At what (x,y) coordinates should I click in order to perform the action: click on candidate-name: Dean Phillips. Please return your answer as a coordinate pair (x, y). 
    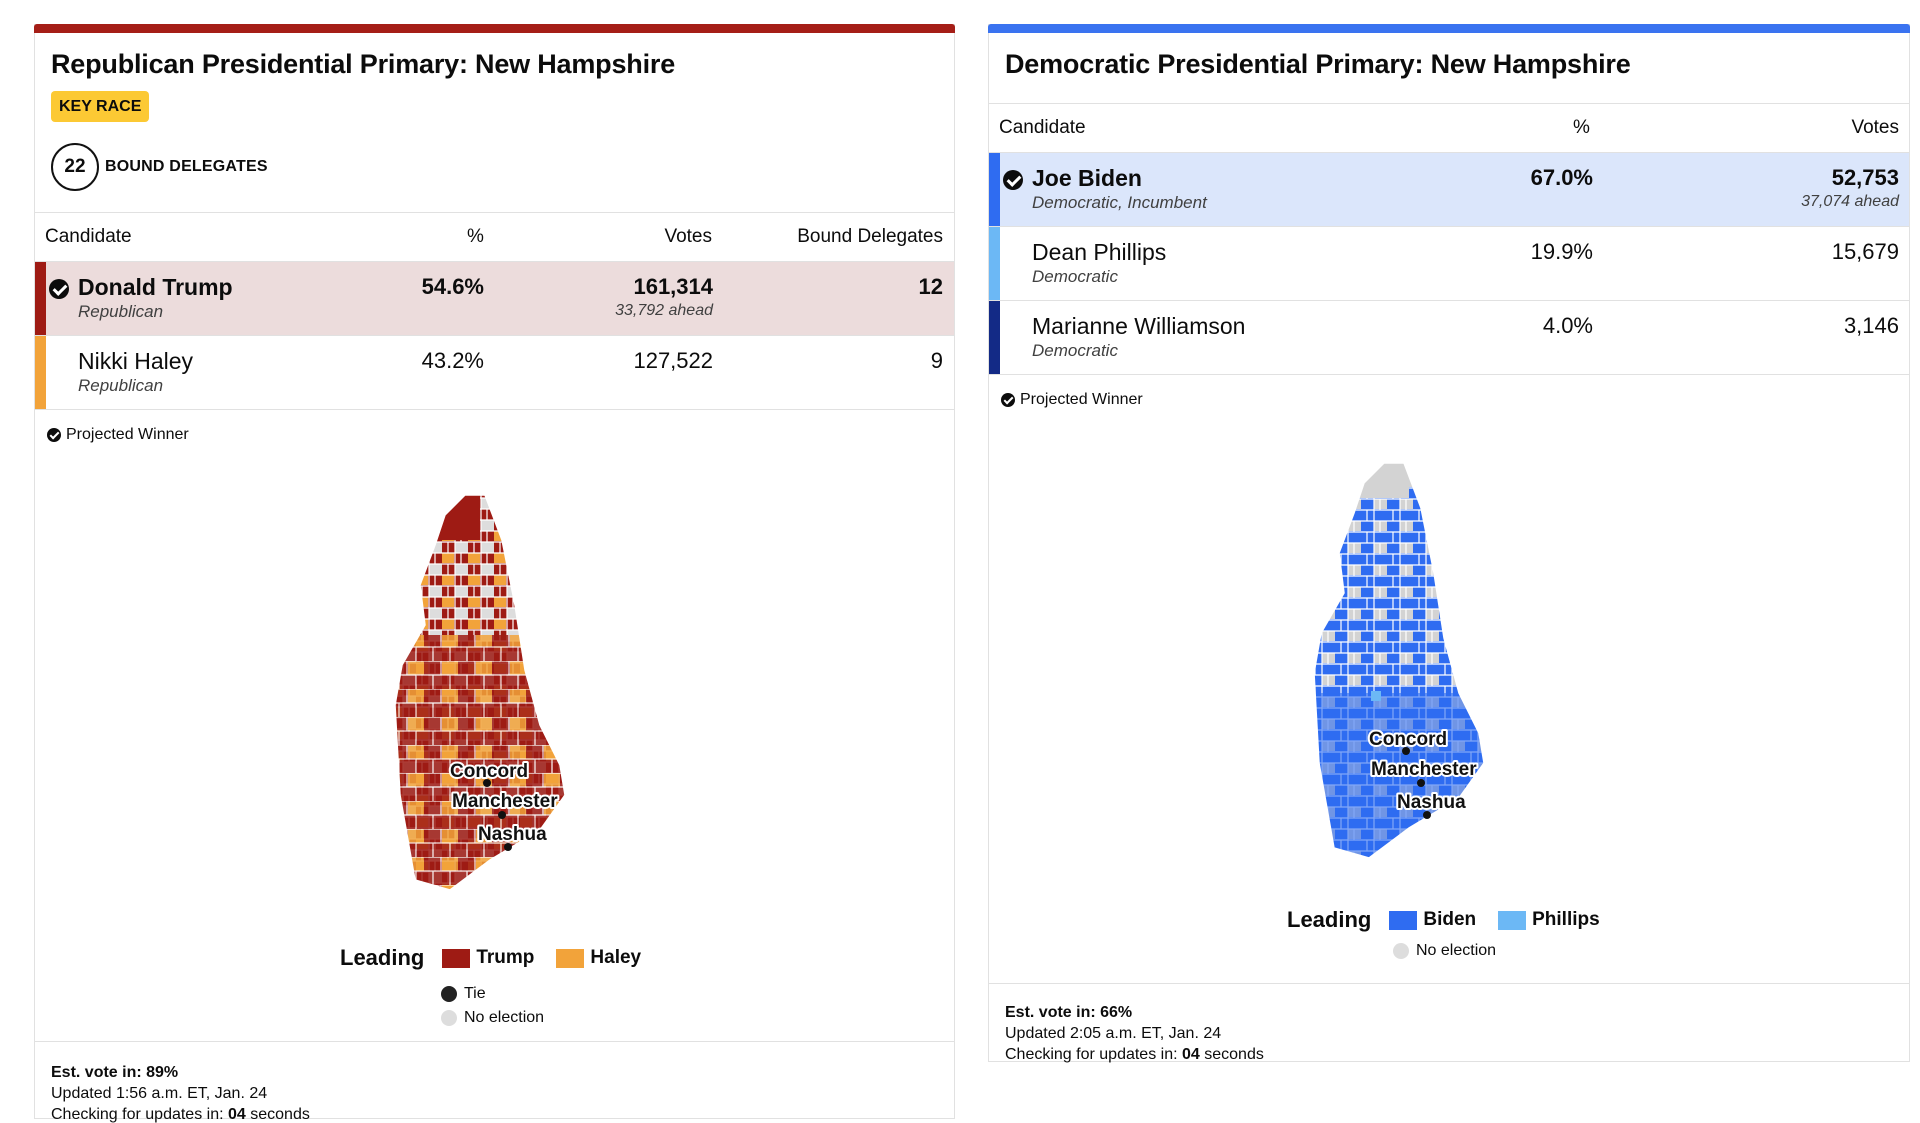
    Looking at the image, I should click on (1099, 252).